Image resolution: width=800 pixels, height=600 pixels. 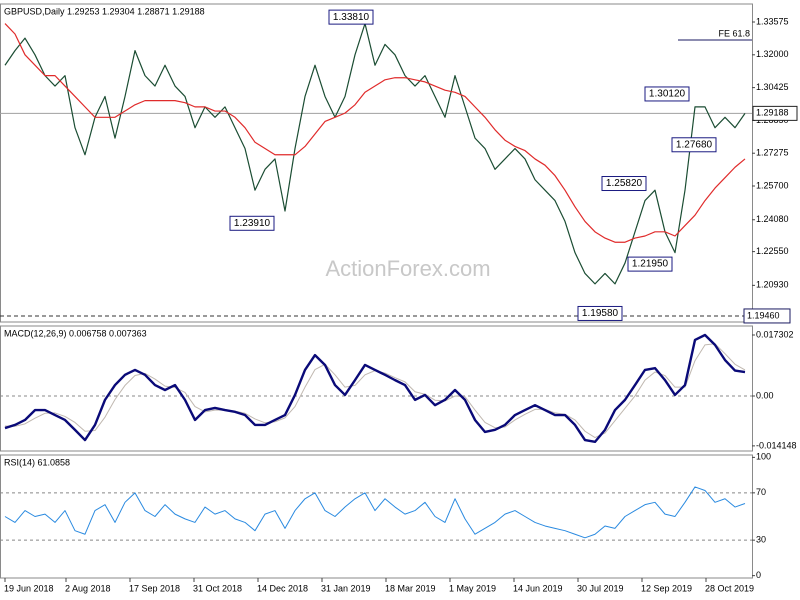 I want to click on annotation-label: 1.23910, so click(x=252, y=223).